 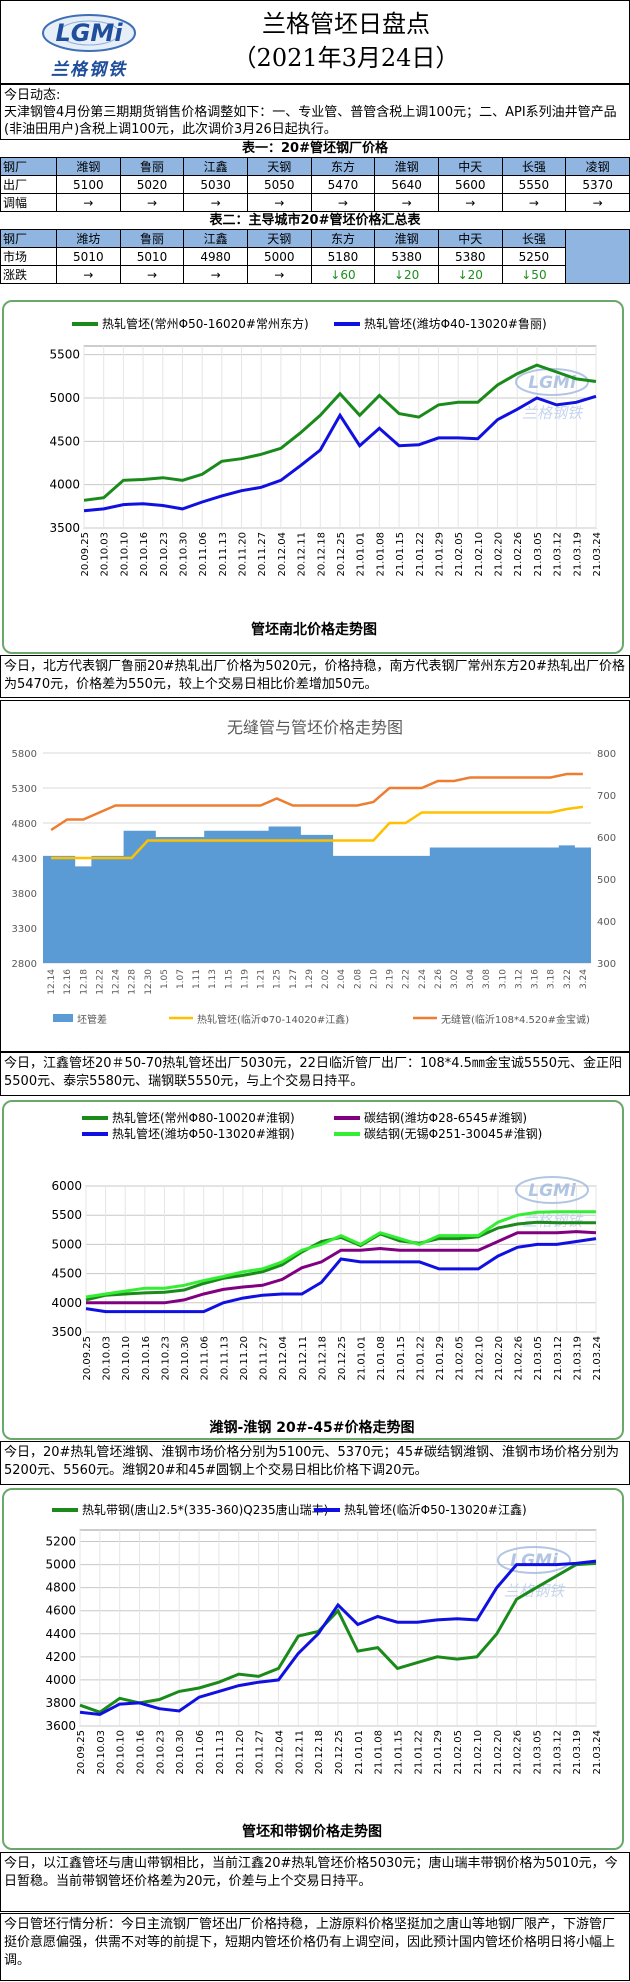 I want to click on x-tick-label: 3.22, so click(x=568, y=979).